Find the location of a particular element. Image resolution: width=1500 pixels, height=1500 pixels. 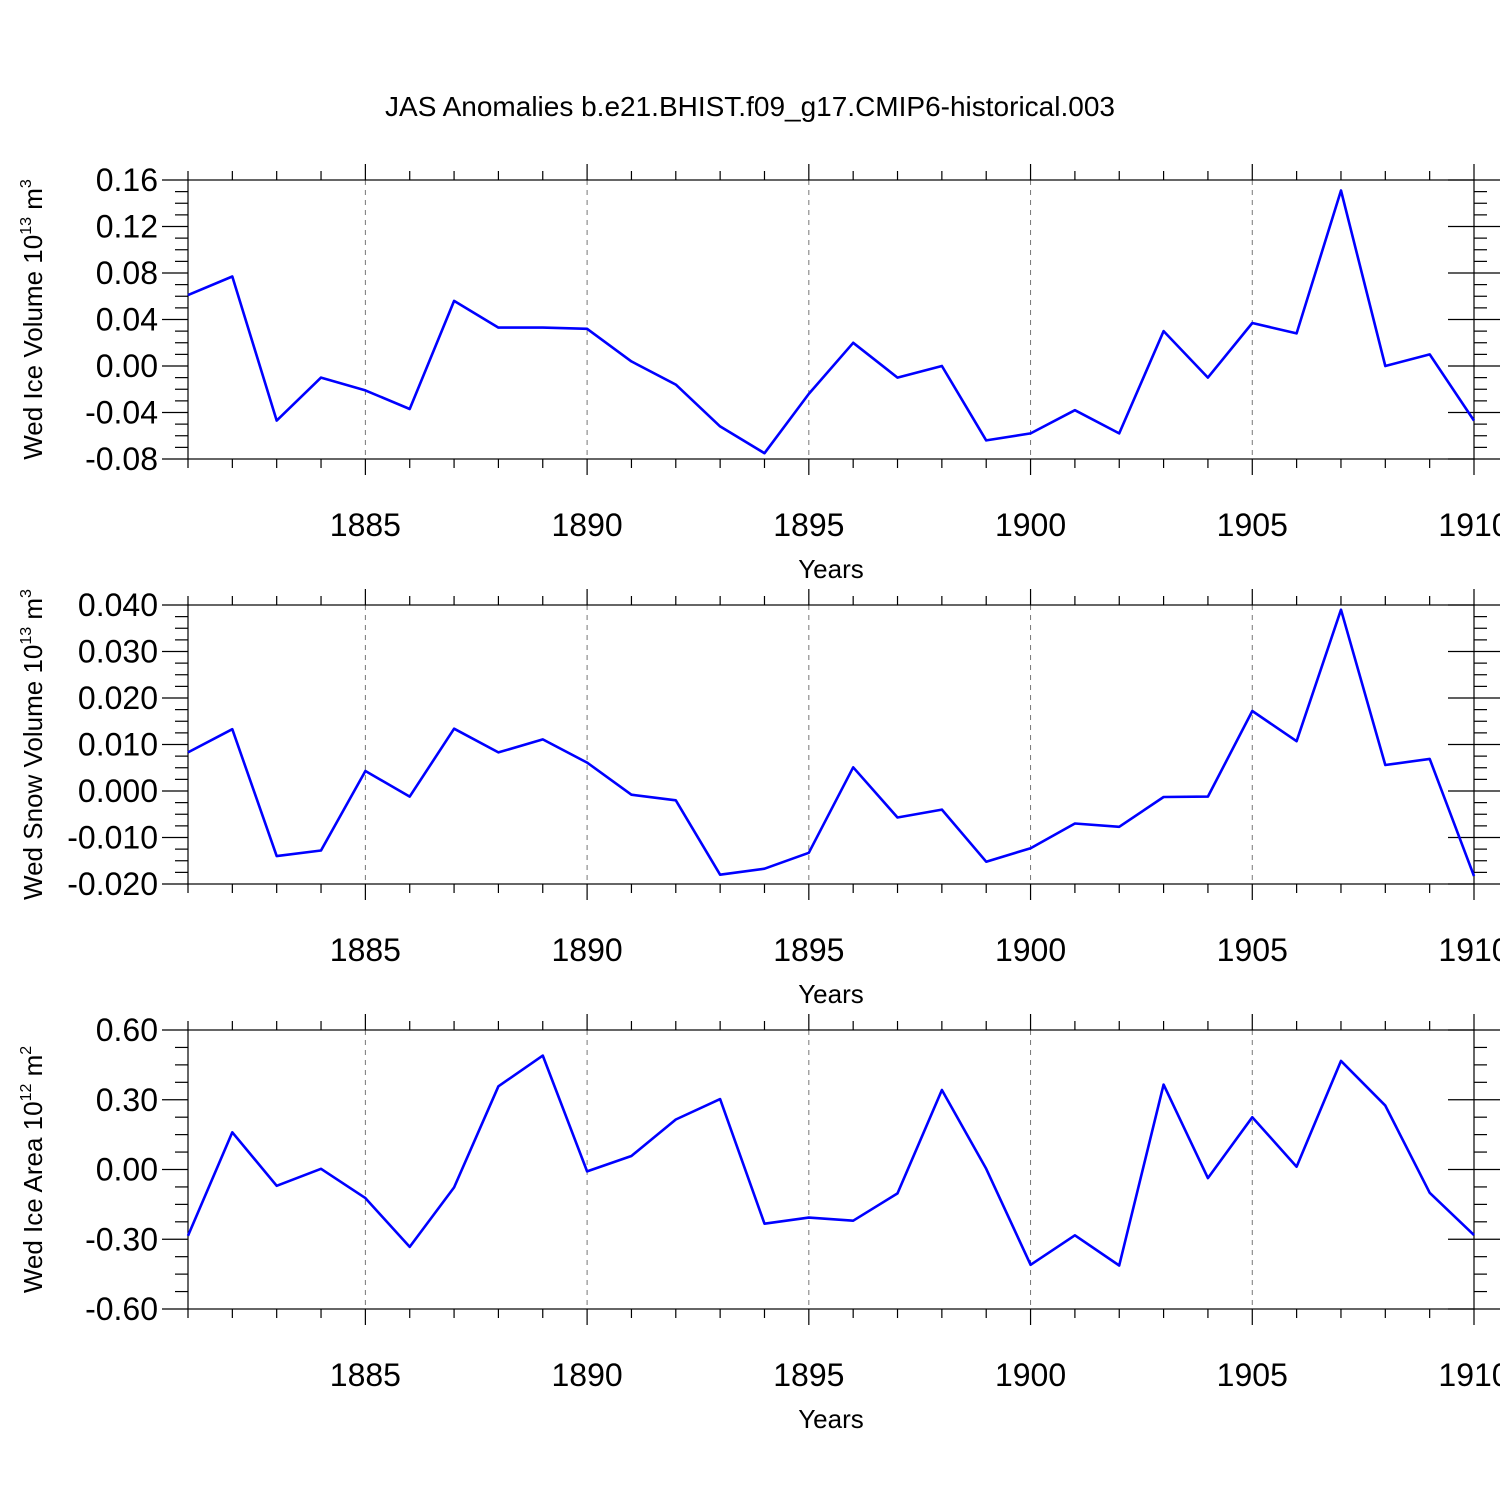

y-tick-label: 0.040 is located at coordinates (118, 605).